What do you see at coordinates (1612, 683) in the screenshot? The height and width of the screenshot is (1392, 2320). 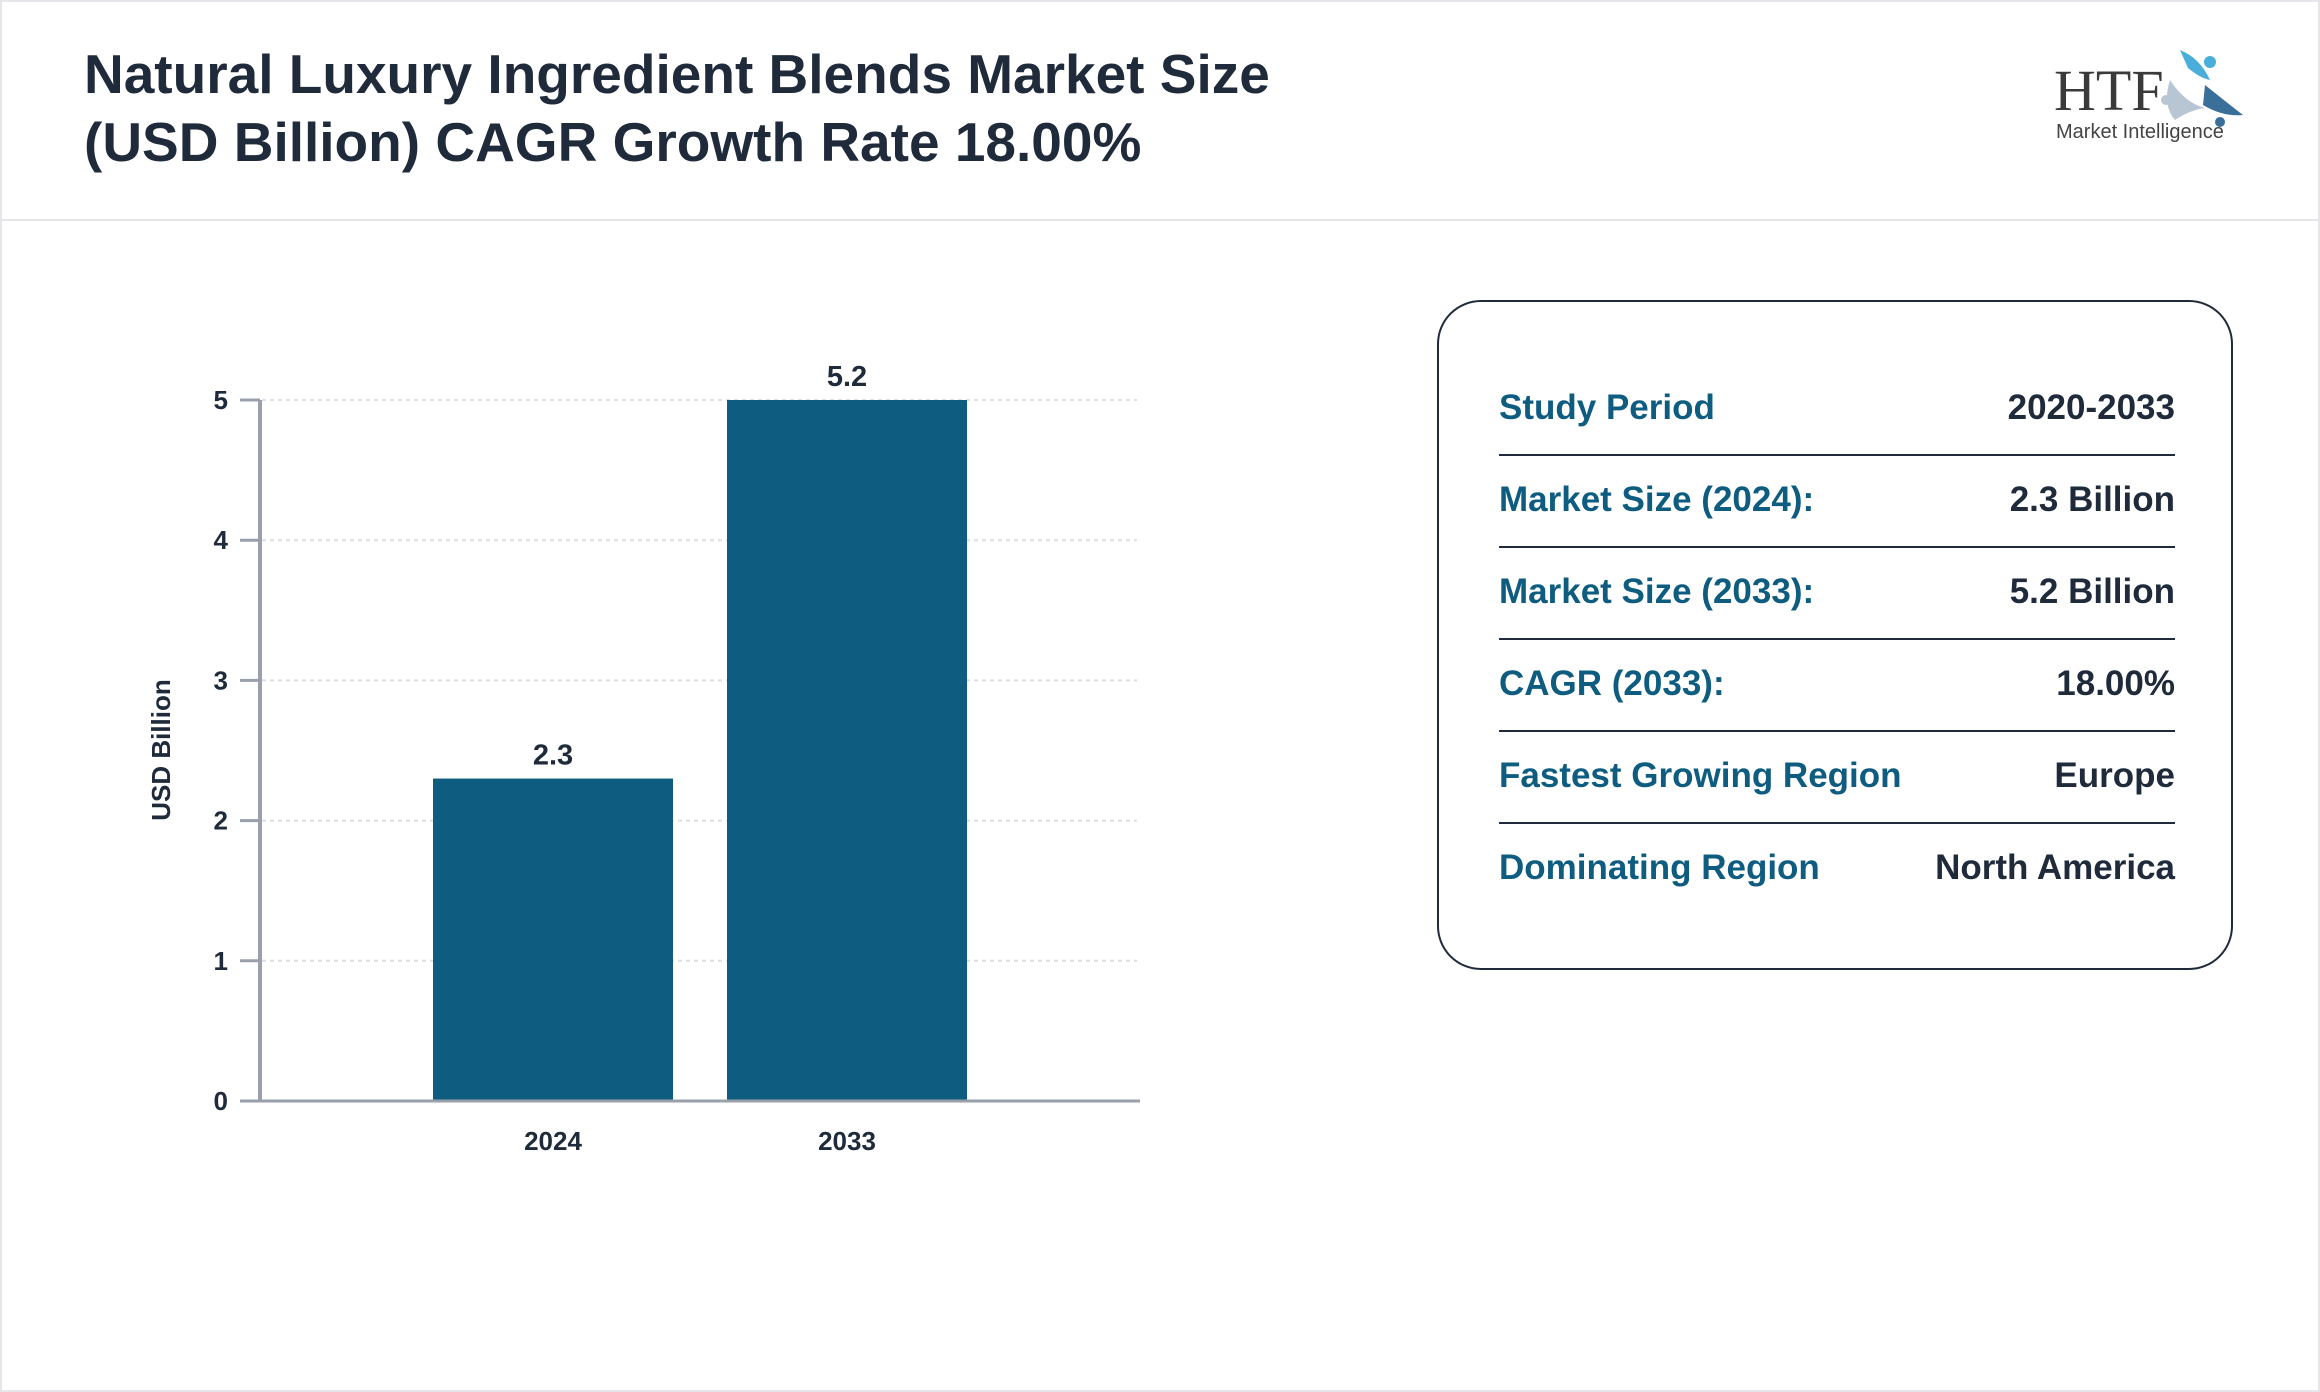 I see `row-label: CAGR (2033):` at bounding box center [1612, 683].